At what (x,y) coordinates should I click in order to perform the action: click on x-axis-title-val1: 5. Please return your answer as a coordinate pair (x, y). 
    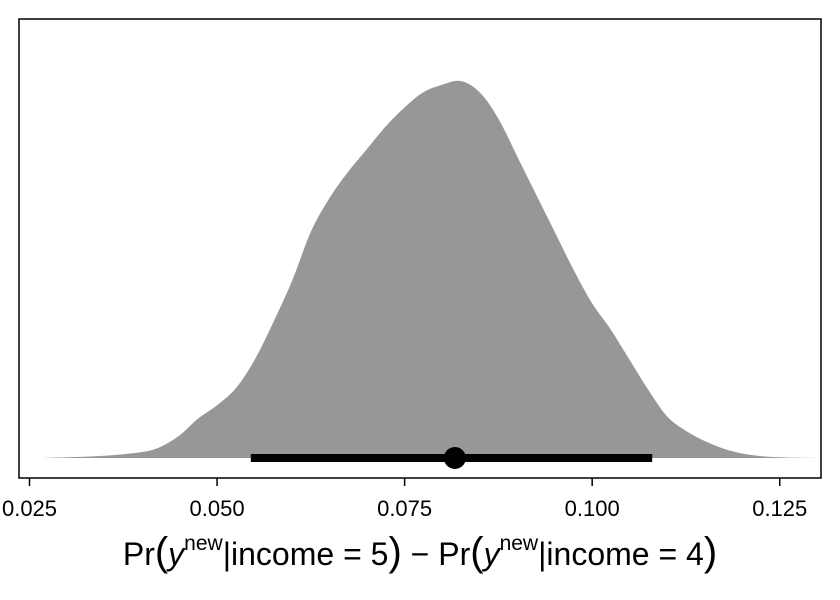
    Looking at the image, I should click on (380, 554).